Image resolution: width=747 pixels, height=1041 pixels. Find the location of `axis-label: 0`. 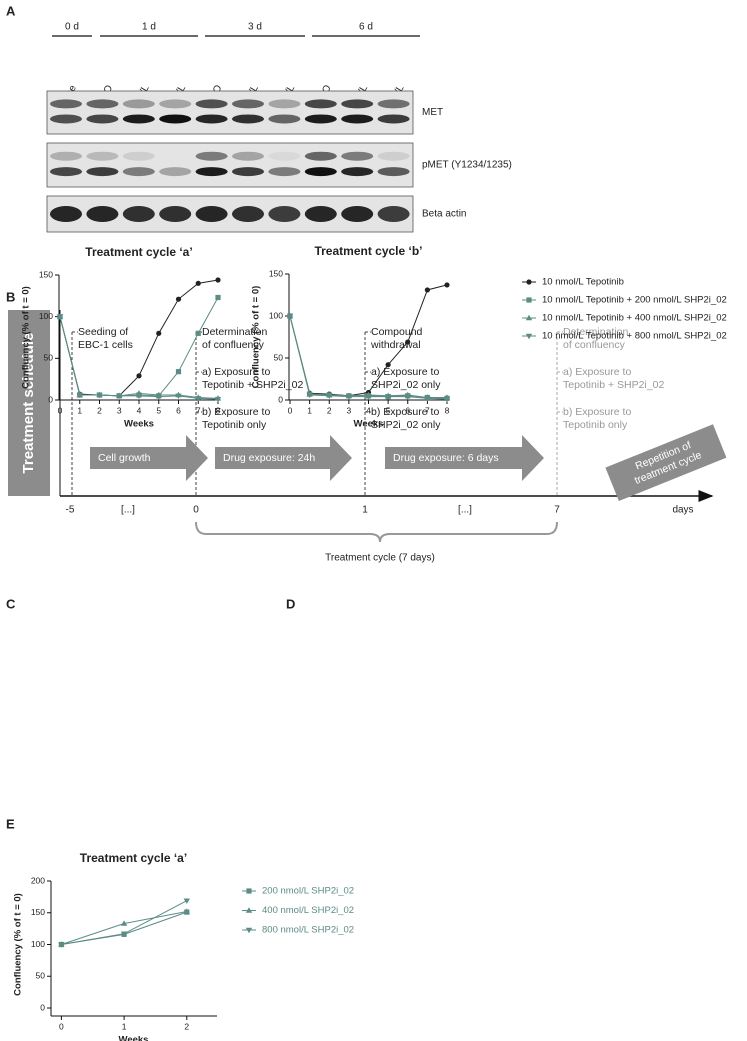

axis-label: 0 is located at coordinates (196, 510).